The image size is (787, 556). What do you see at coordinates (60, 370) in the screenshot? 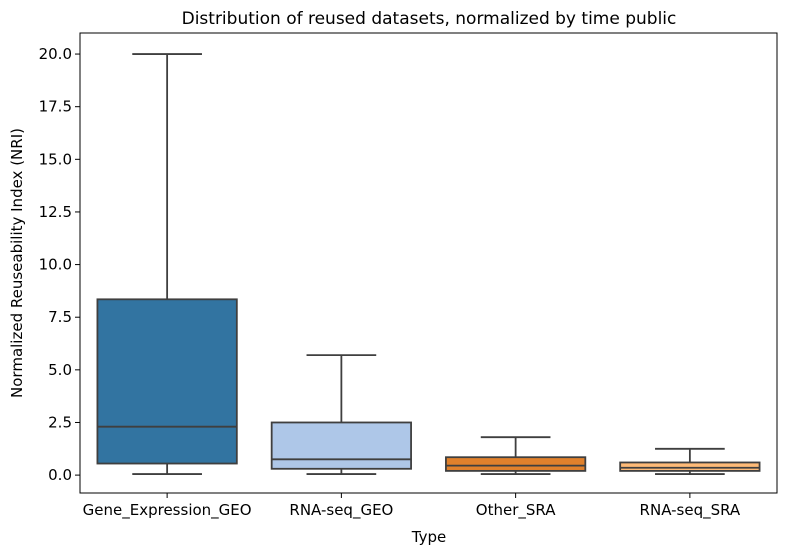
I see `y-tick-label: 5.0` at bounding box center [60, 370].